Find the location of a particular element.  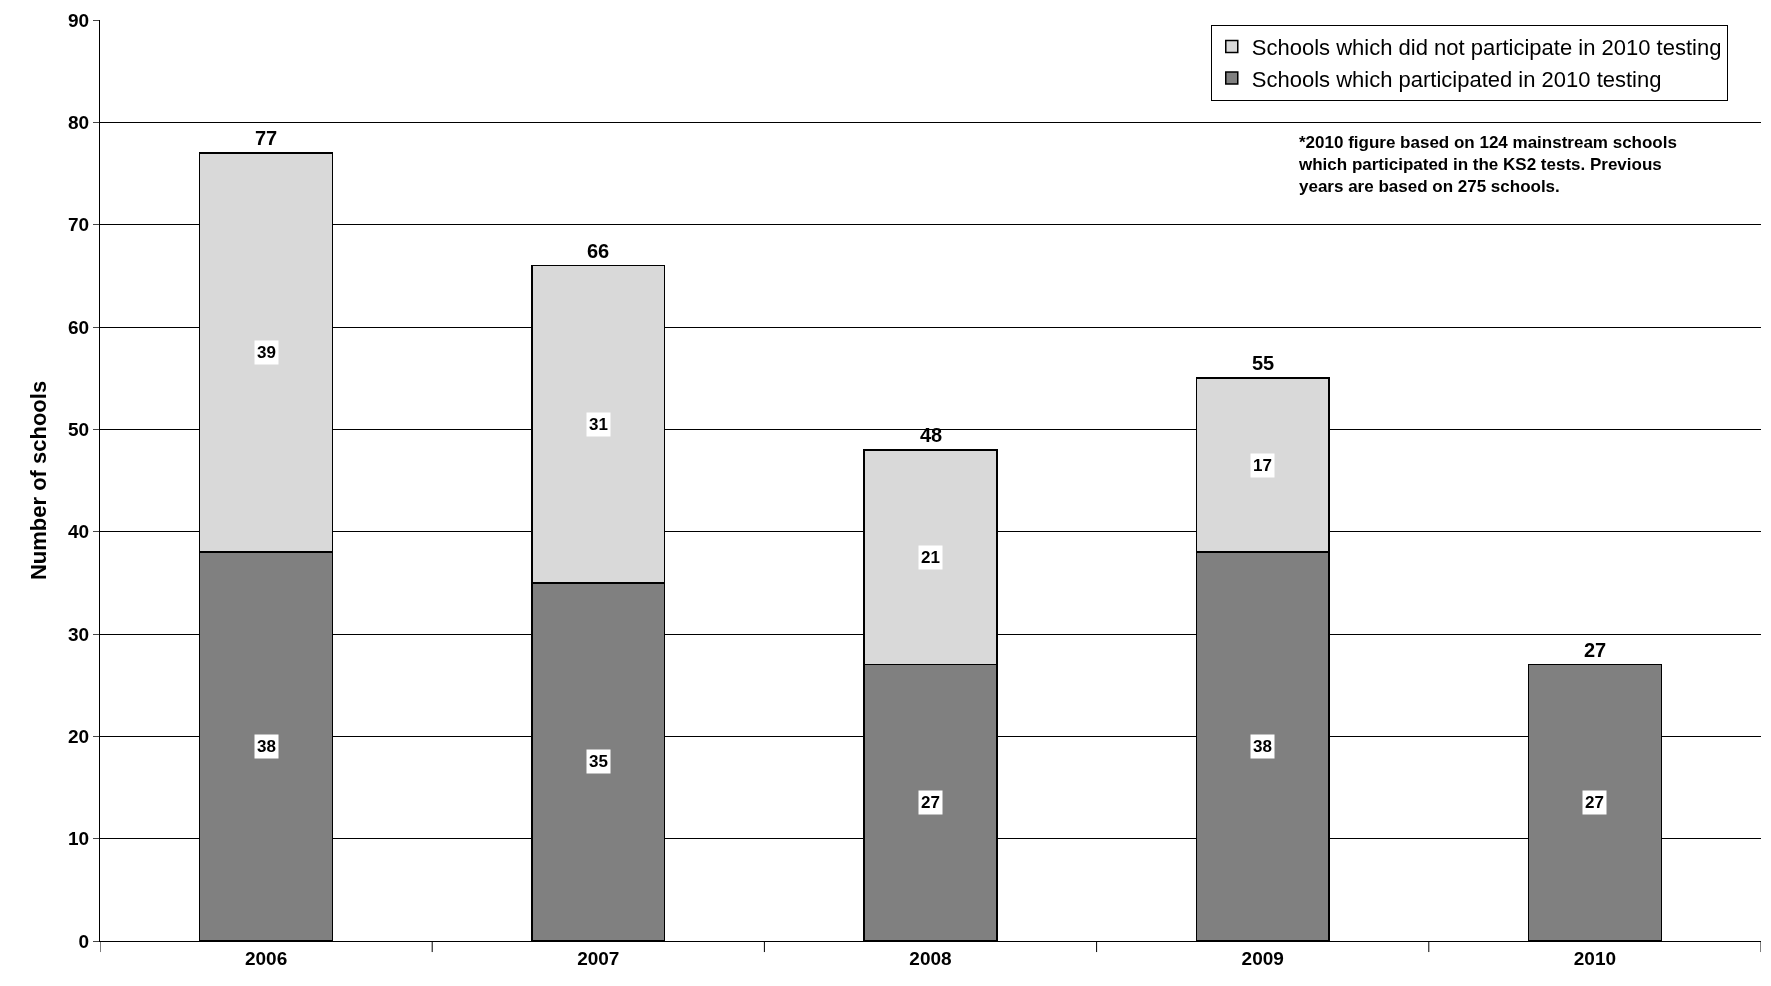

y-tick-label: 50 is located at coordinates (79, 429).